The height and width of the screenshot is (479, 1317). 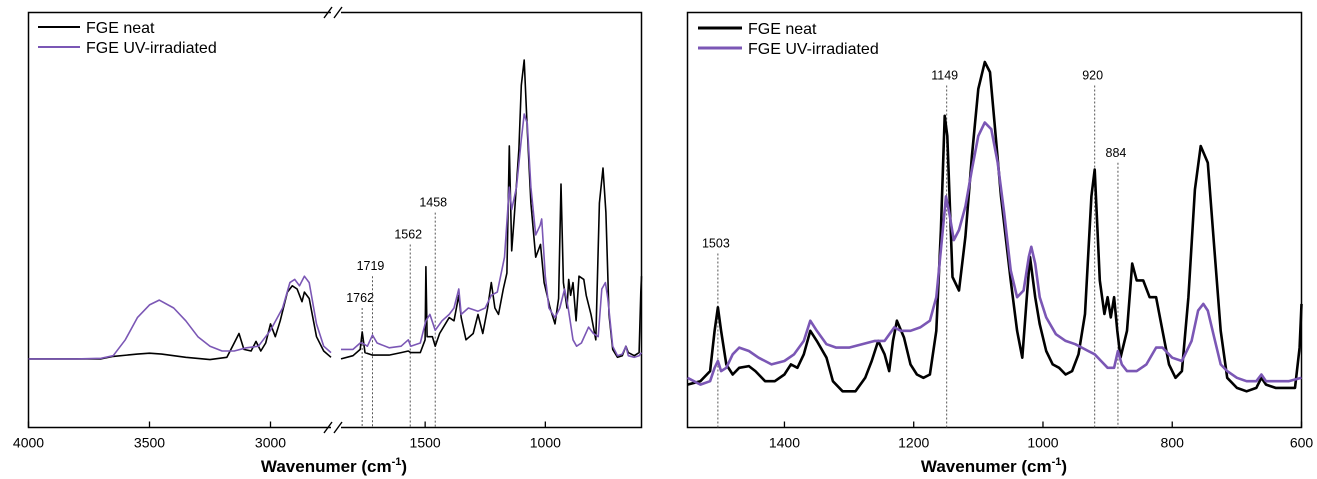 I want to click on annotation-label-1149: 1149, so click(x=944, y=76).